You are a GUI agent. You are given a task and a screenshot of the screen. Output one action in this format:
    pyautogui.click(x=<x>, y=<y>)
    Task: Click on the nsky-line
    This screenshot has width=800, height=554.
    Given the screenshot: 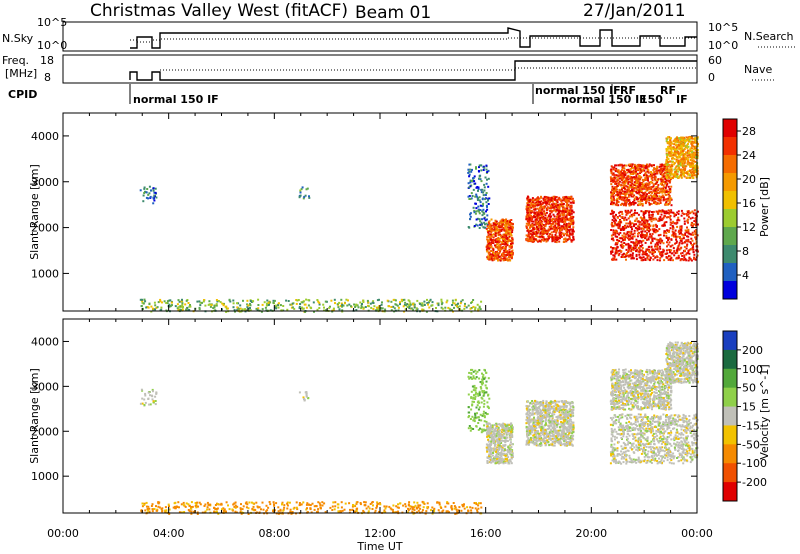 What is the action you would take?
    pyautogui.click(x=413, y=38)
    